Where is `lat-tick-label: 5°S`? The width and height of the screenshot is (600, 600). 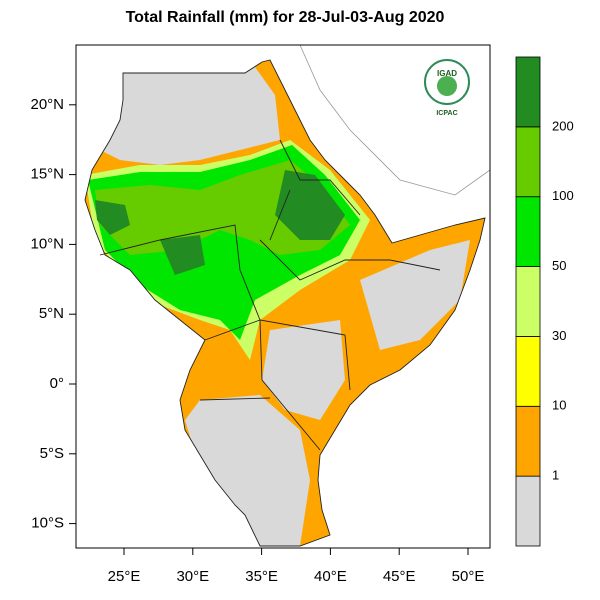 lat-tick-label: 5°S is located at coordinates (52, 453).